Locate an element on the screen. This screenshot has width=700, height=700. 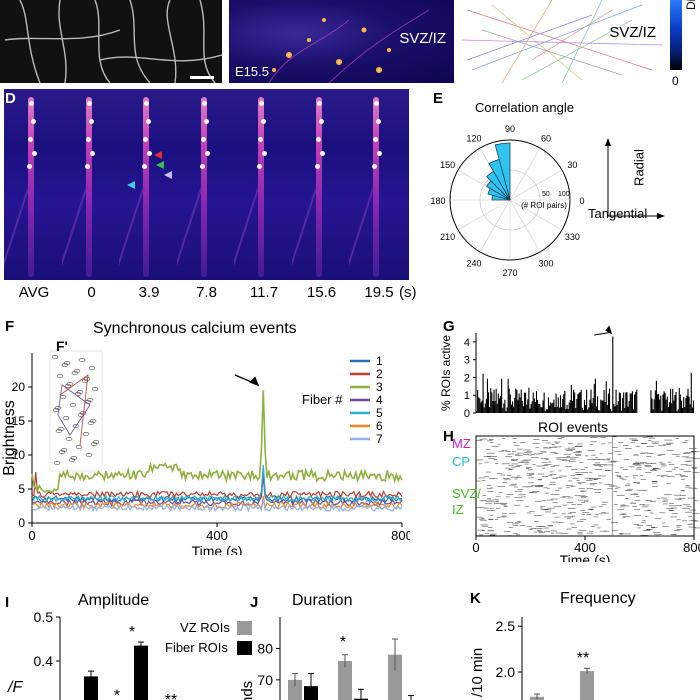
polar-angle-label: 90 is located at coordinates (510, 129).